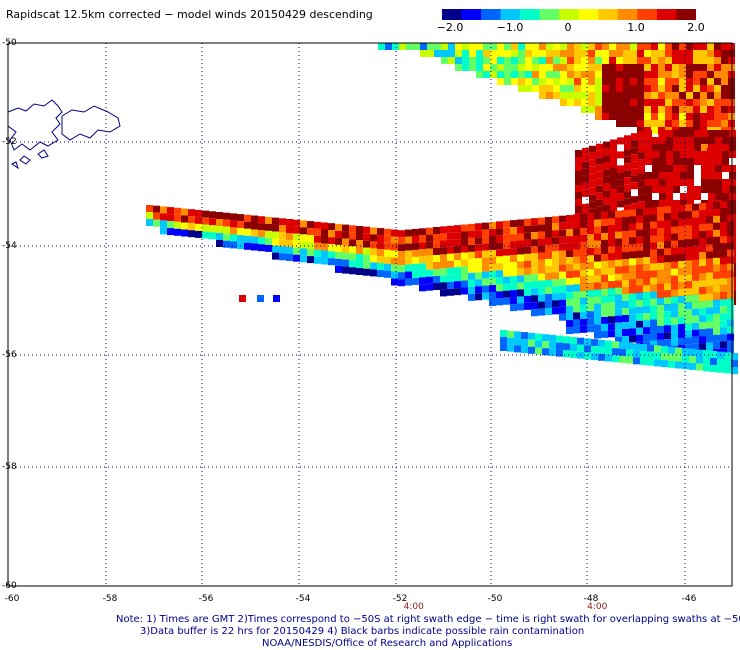  Describe the element at coordinates (569, 14) in the screenshot. I see `color-bar` at that location.